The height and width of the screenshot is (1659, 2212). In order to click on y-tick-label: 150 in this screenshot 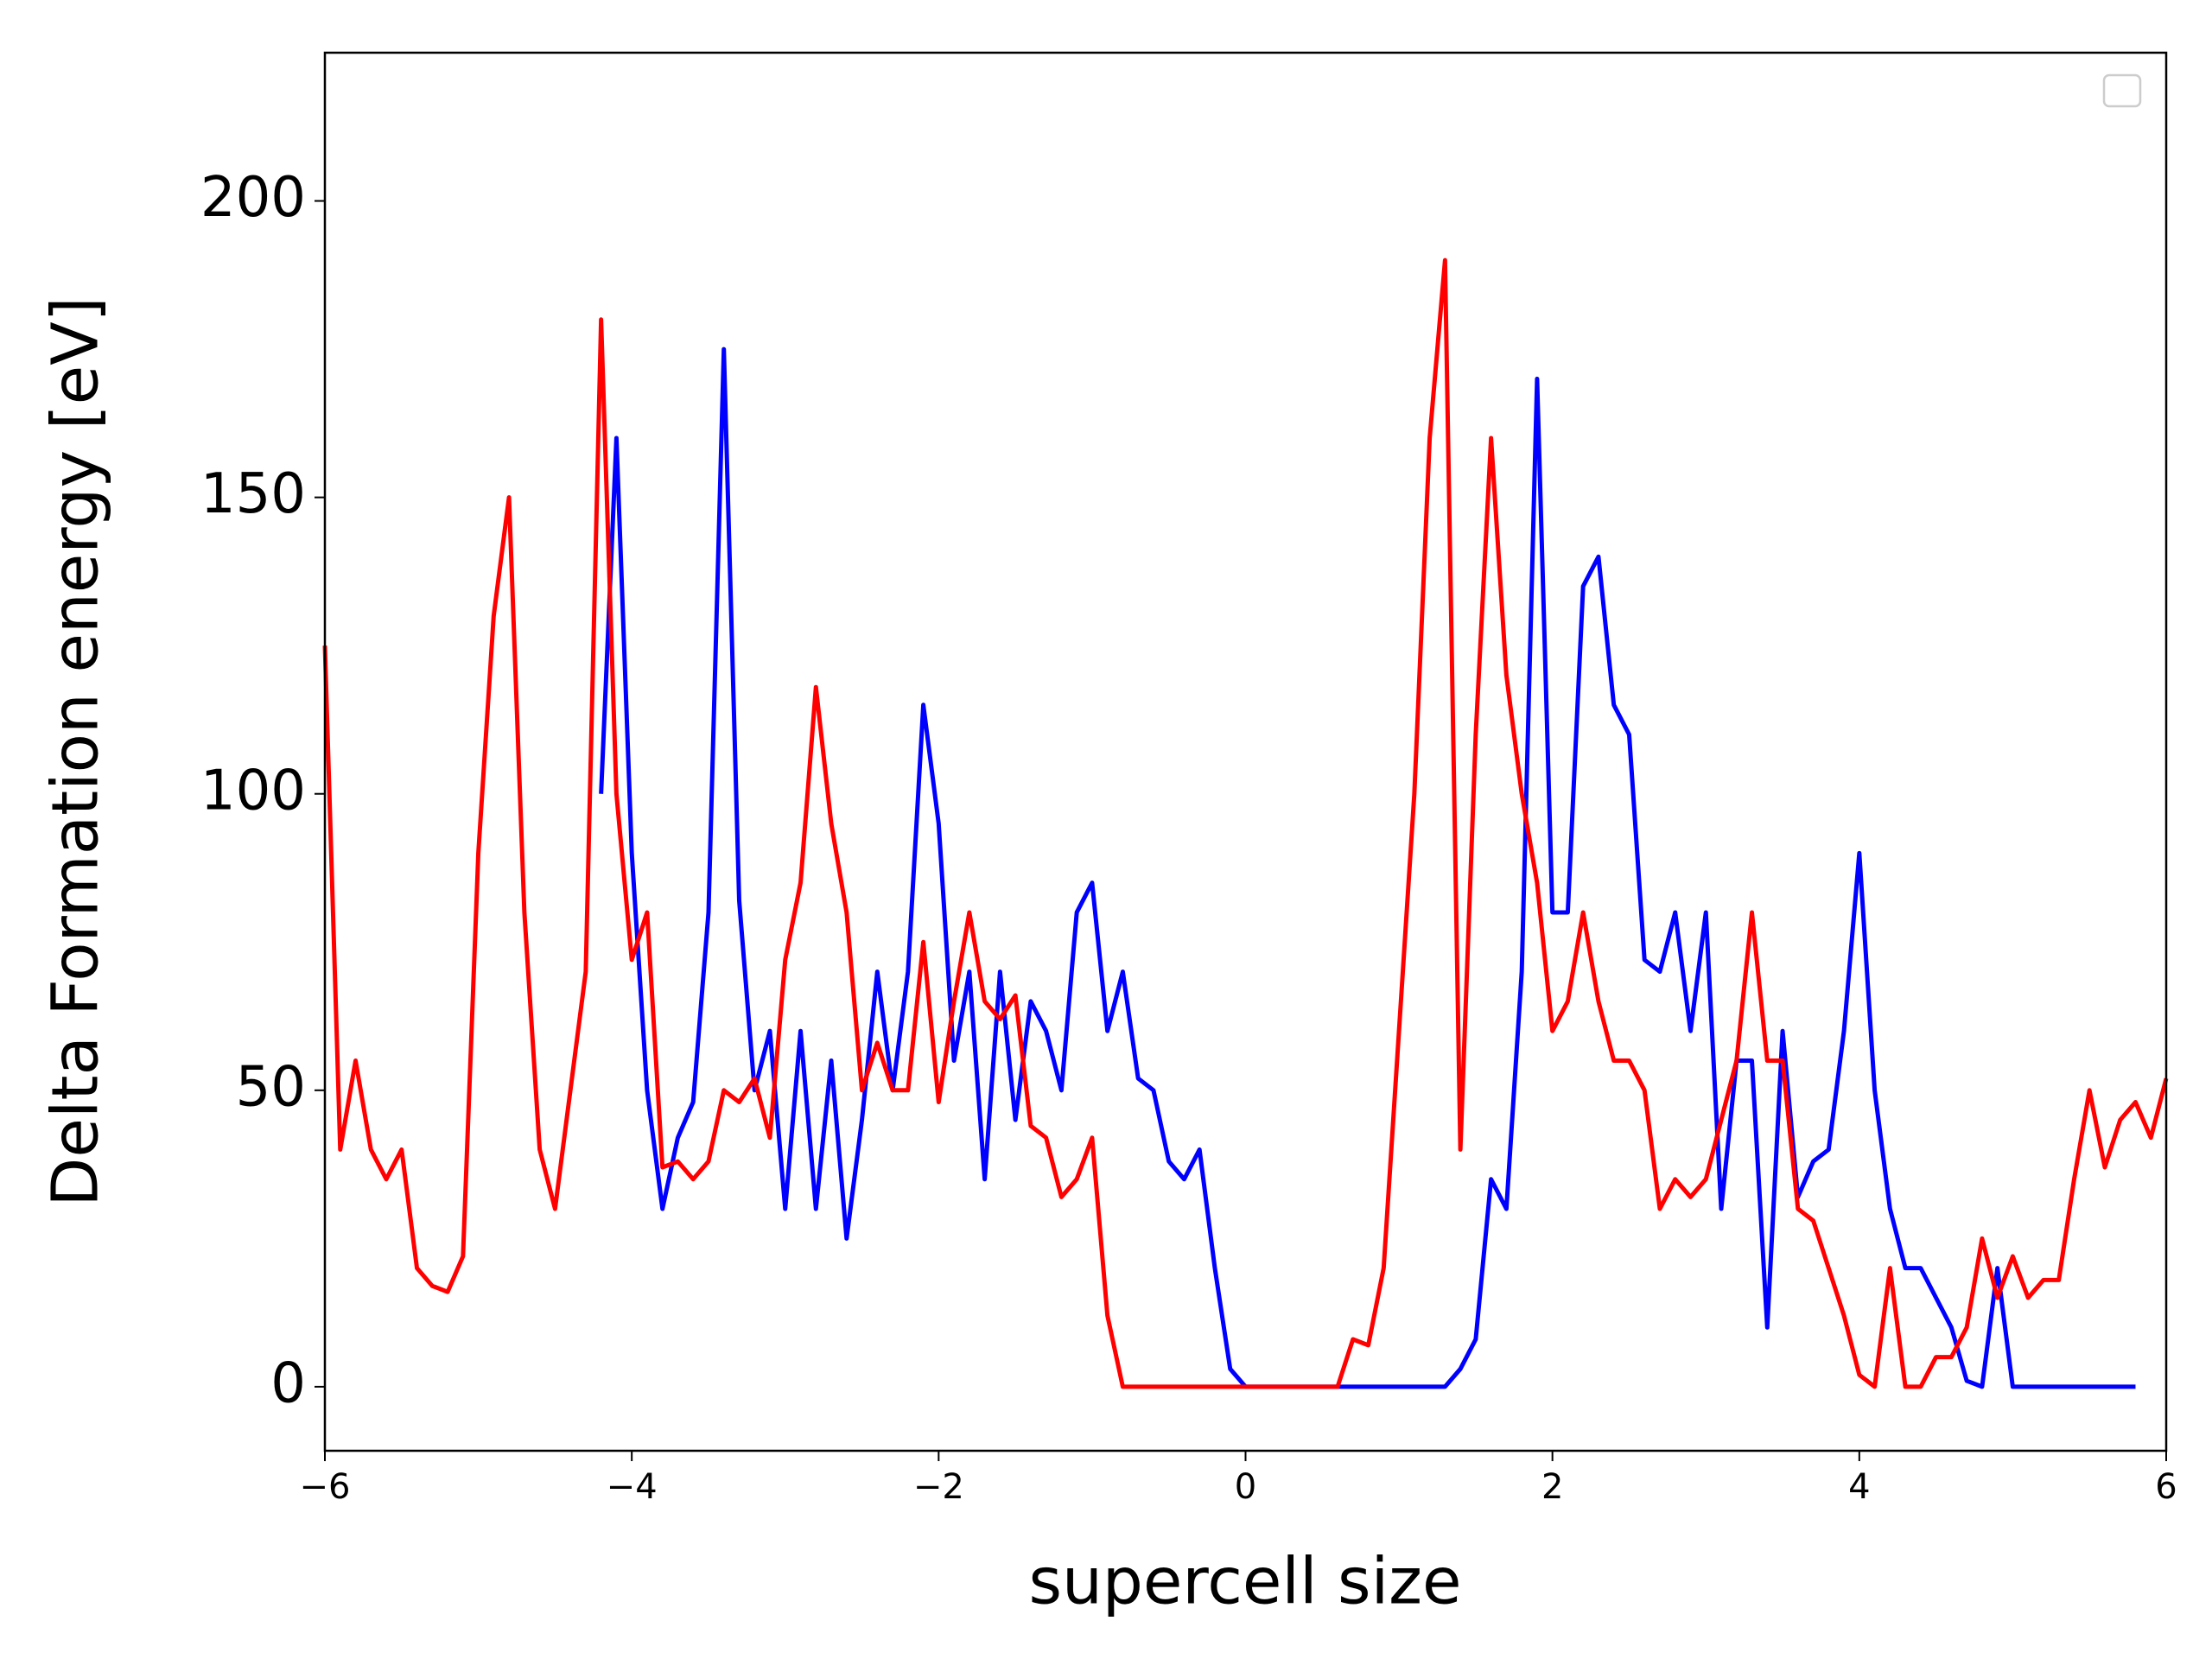, I will do `click(253, 494)`.